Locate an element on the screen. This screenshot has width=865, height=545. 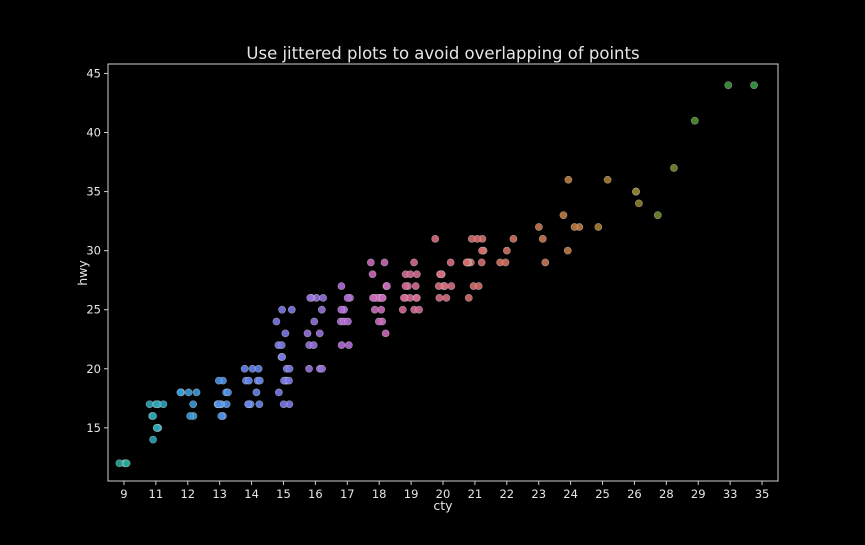
x-tick-label: 28 is located at coordinates (666, 494).